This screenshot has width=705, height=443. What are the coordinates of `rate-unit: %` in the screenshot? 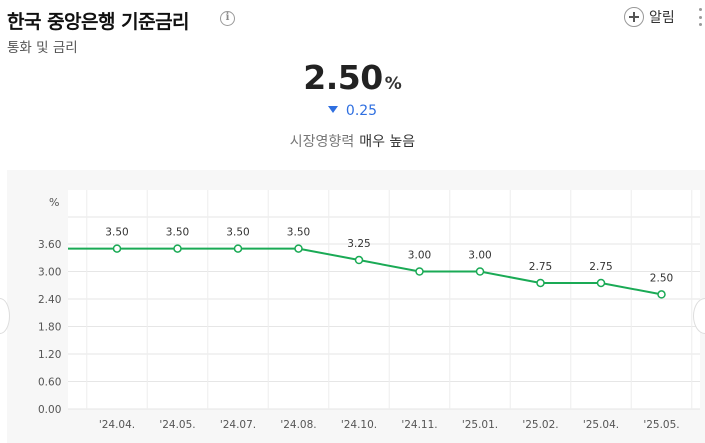 It's located at (393, 84).